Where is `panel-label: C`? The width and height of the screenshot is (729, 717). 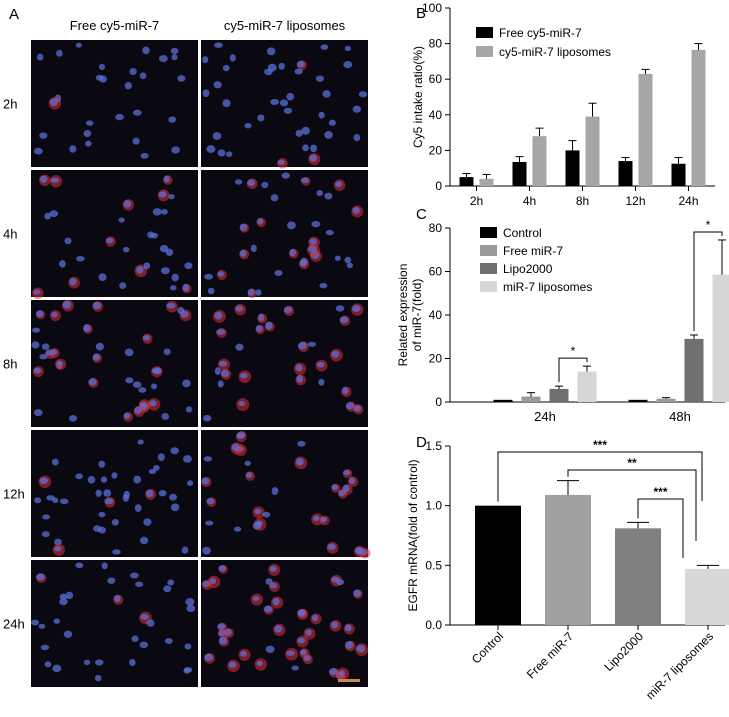
panel-label: C is located at coordinates (421, 214).